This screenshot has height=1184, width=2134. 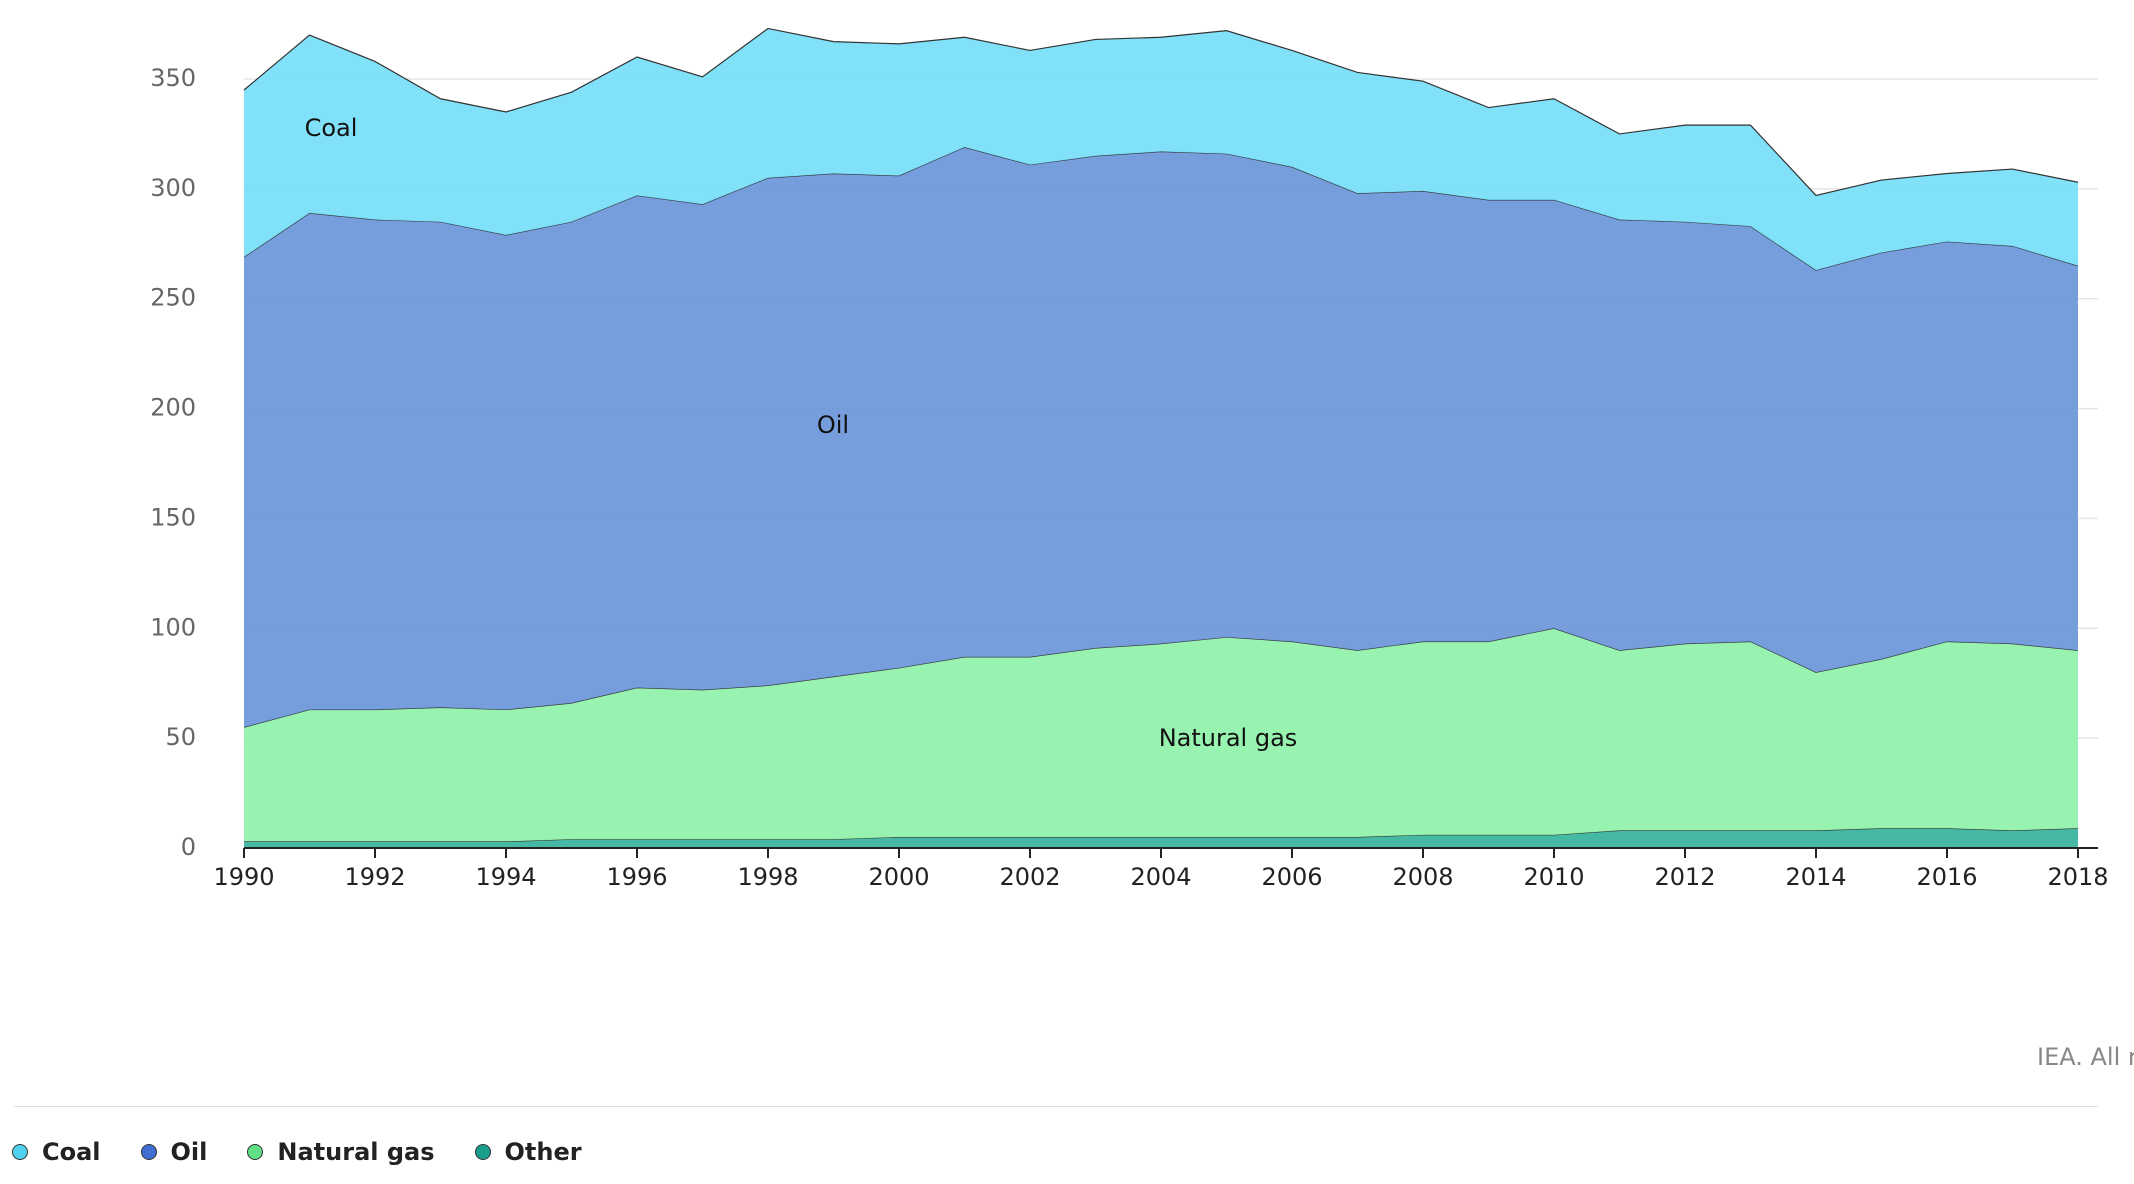 What do you see at coordinates (1946, 877) in the screenshot?
I see `x-tick-label: 2016` at bounding box center [1946, 877].